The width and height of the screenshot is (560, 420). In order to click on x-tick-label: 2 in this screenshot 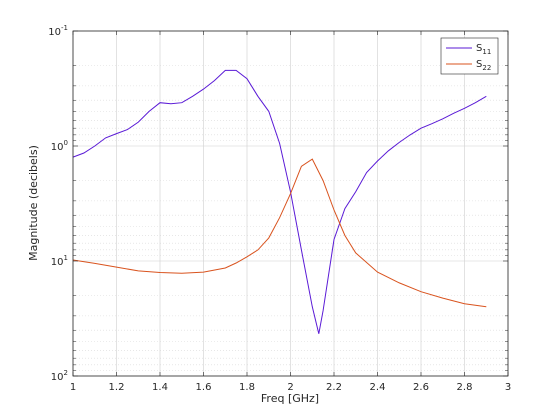, I will do `click(290, 387)`.